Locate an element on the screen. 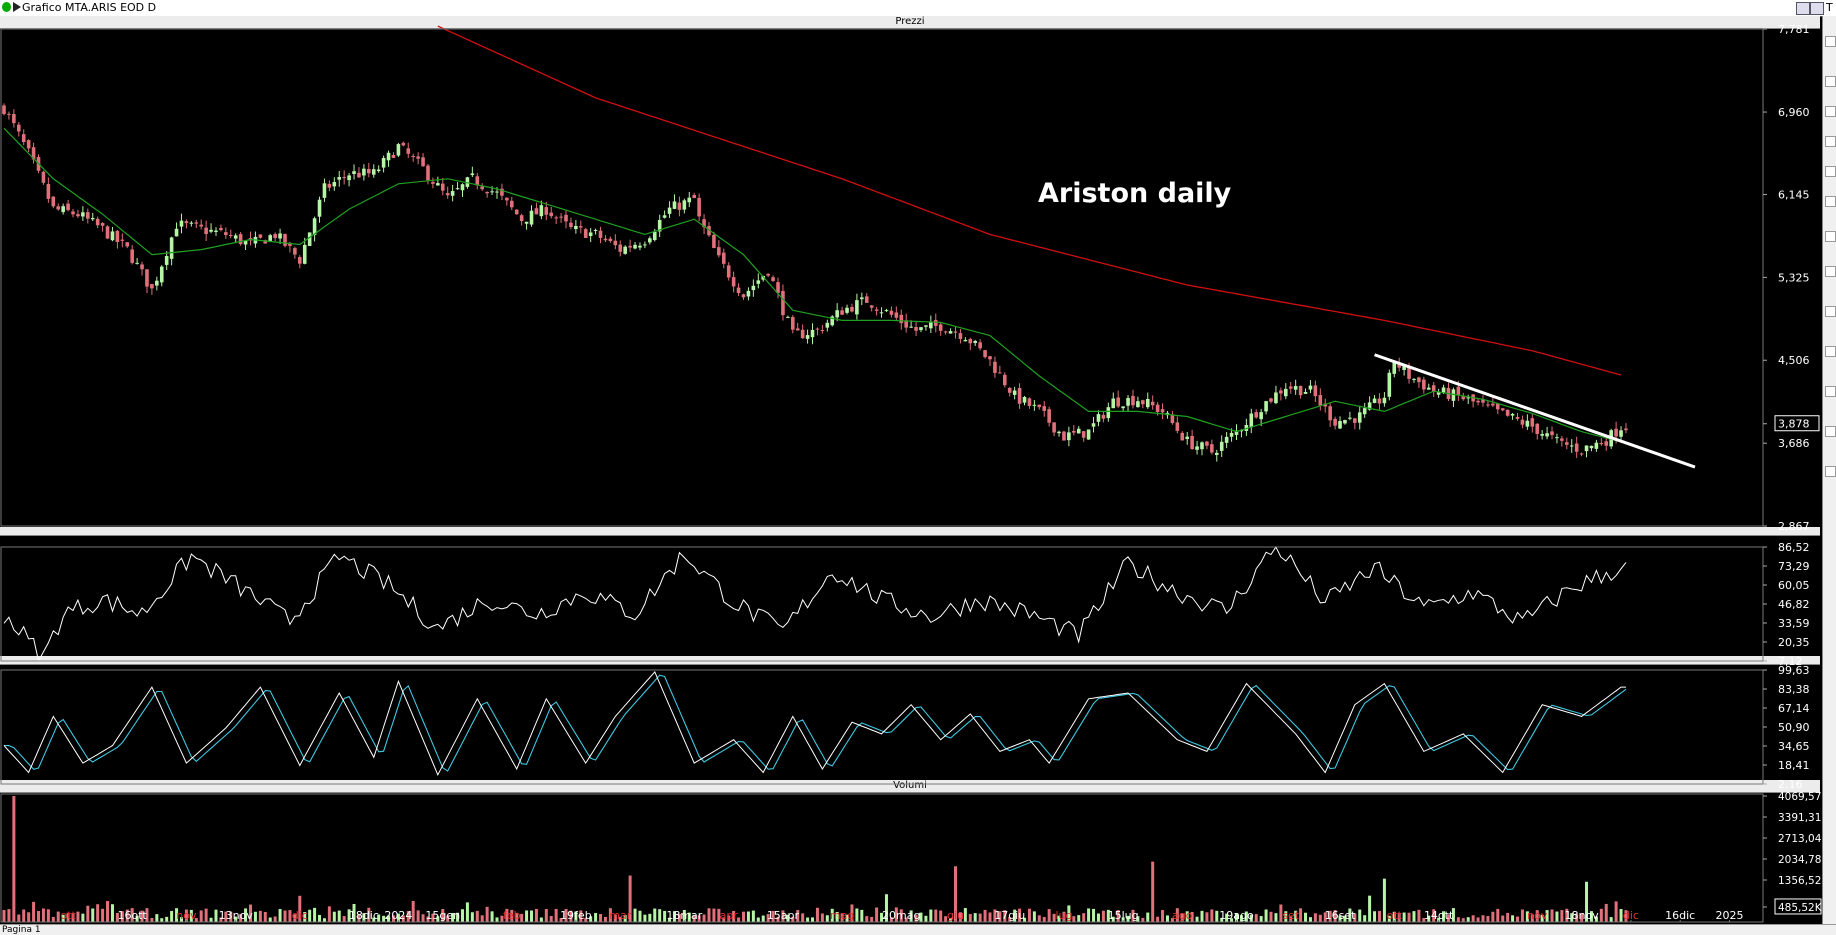 The image size is (1836, 935). x-tick-label: ott is located at coordinates (68, 915).